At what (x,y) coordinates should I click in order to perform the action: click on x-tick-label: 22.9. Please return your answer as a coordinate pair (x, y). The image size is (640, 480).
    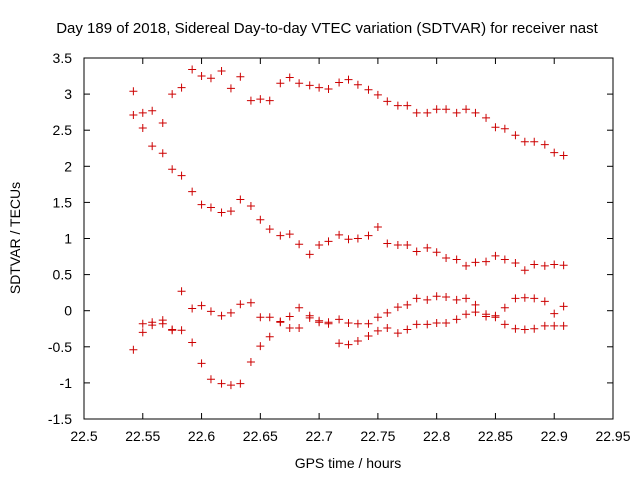
    Looking at the image, I should click on (554, 436).